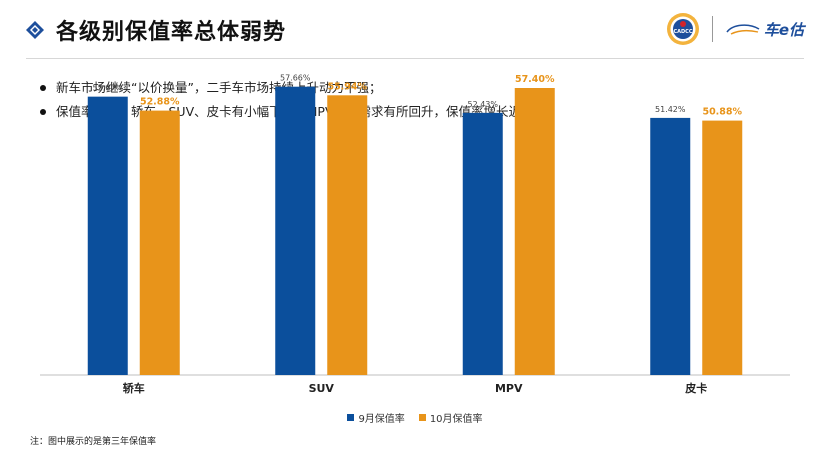 The image size is (830, 467). What do you see at coordinates (509, 388) in the screenshot?
I see `x-tick-label-2: MPV` at bounding box center [509, 388].